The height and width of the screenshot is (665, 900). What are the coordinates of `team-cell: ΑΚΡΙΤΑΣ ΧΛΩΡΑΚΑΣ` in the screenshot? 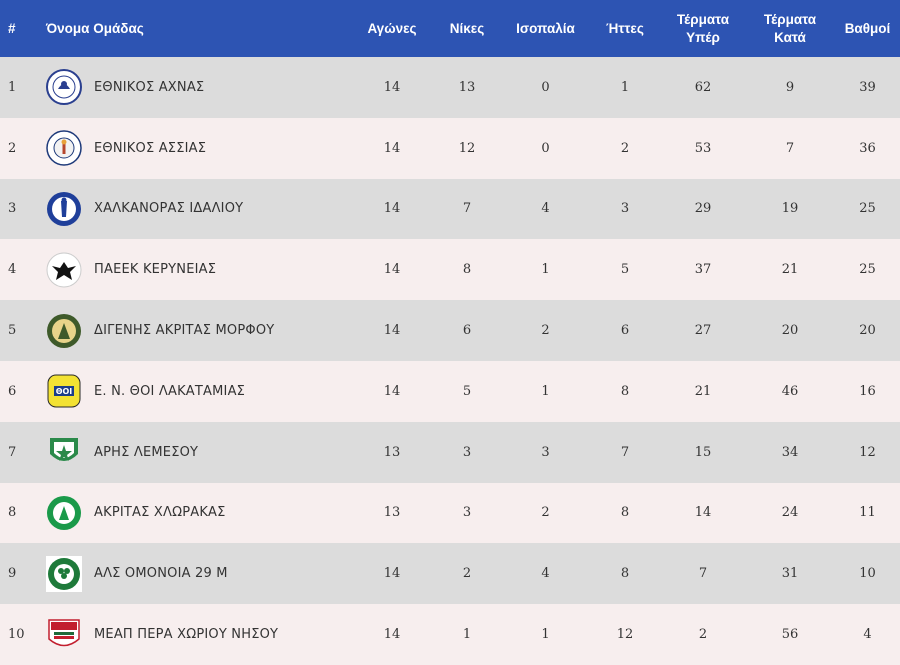 It's located at (199, 513).